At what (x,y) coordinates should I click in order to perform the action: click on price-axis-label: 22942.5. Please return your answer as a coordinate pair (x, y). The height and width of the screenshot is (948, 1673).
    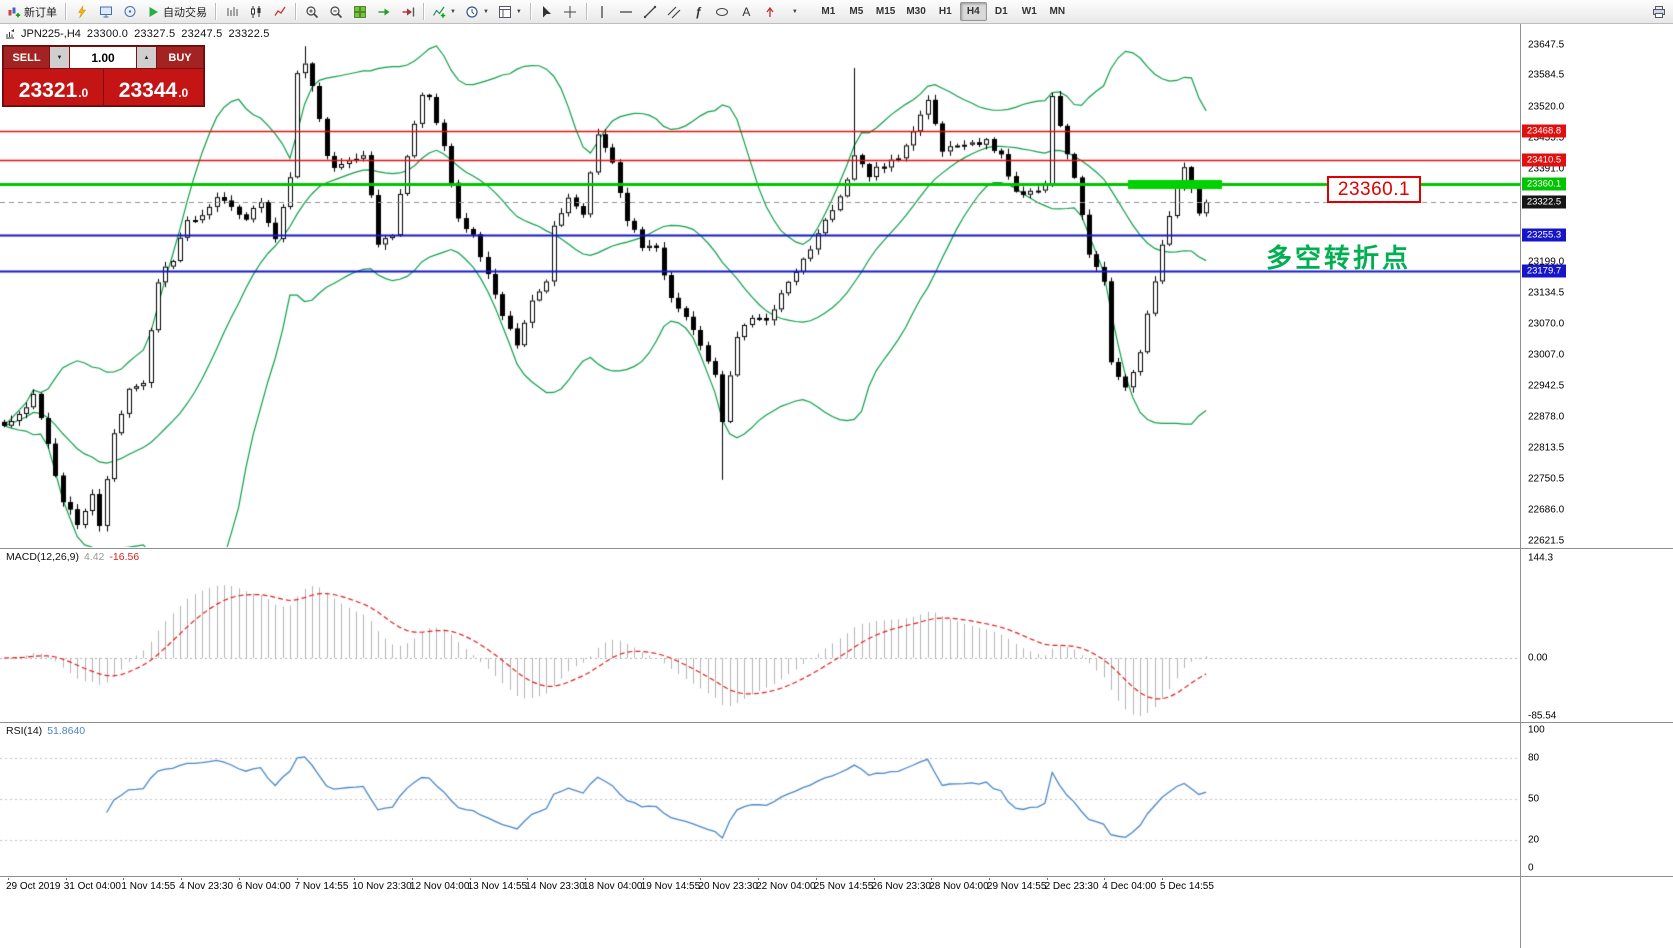
    Looking at the image, I should click on (1546, 386).